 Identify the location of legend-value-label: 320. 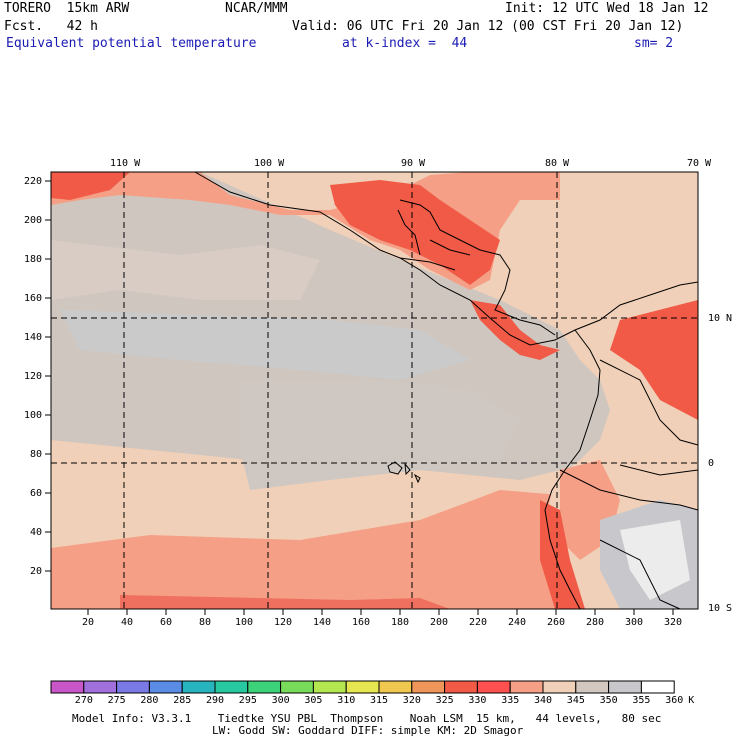
(411, 700).